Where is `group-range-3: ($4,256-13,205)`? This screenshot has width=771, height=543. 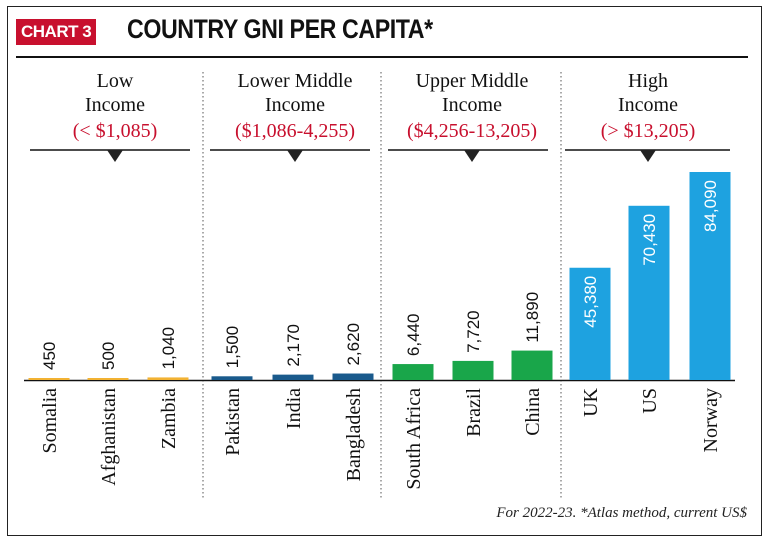 group-range-3: ($4,256-13,205) is located at coordinates (472, 131).